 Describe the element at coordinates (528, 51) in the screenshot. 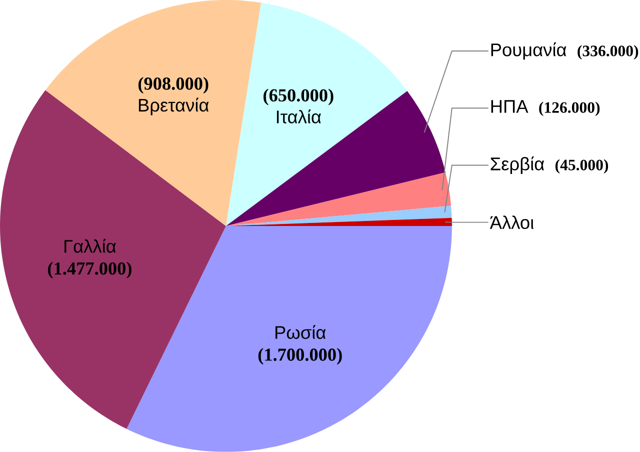

I see `slice-label: Ρουμανία` at that location.